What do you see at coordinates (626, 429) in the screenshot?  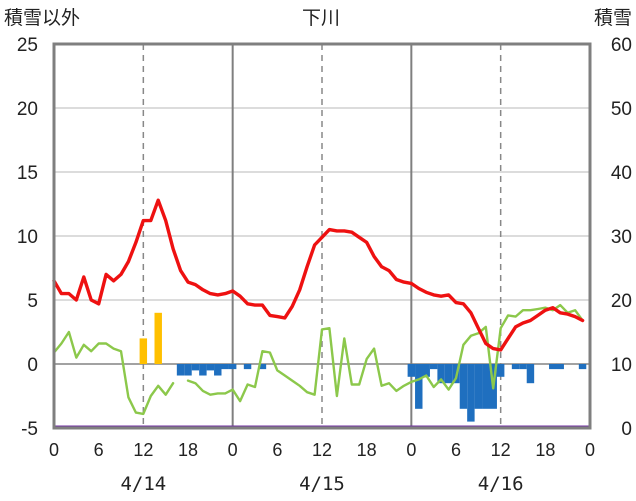 I see `right-tick-label: 0` at bounding box center [626, 429].